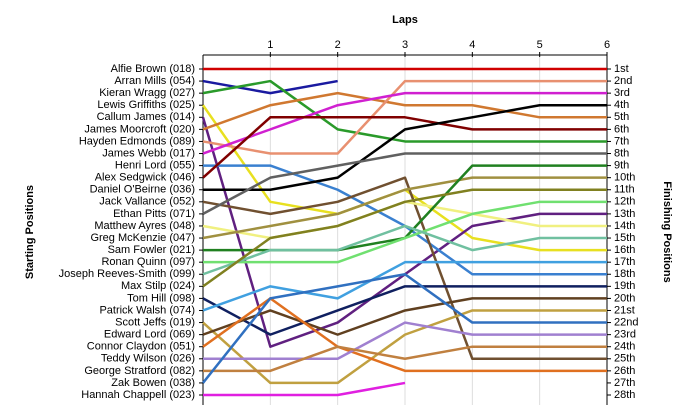 This screenshot has width=700, height=420. Describe the element at coordinates (540, 45) in the screenshot. I see `x-tick-label: 5` at that location.